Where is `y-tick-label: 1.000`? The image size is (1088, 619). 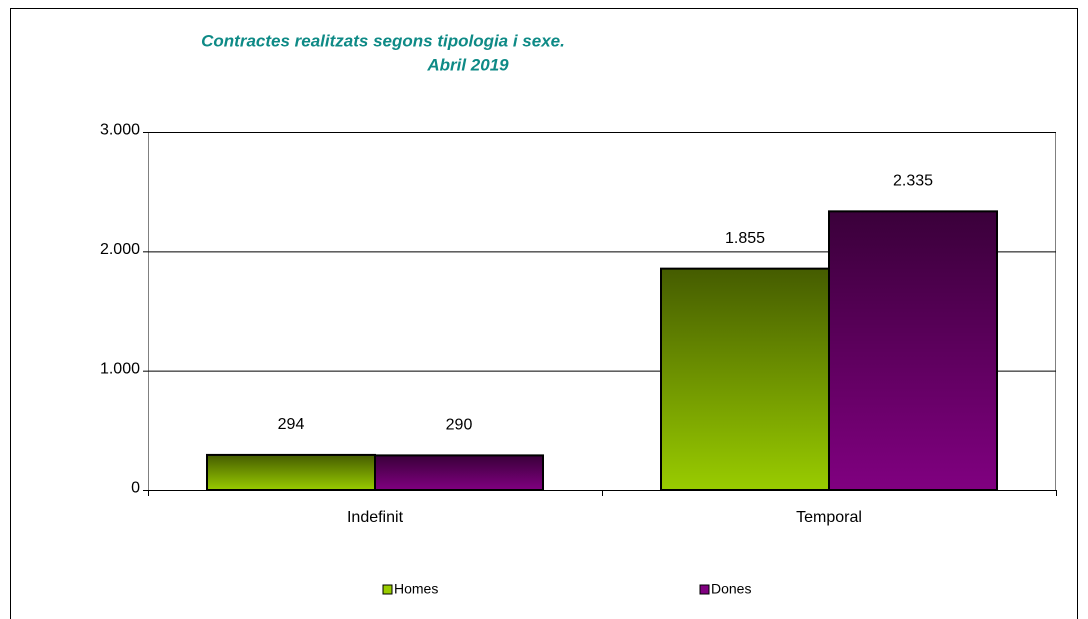 y-tick-label: 1.000 is located at coordinates (120, 368).